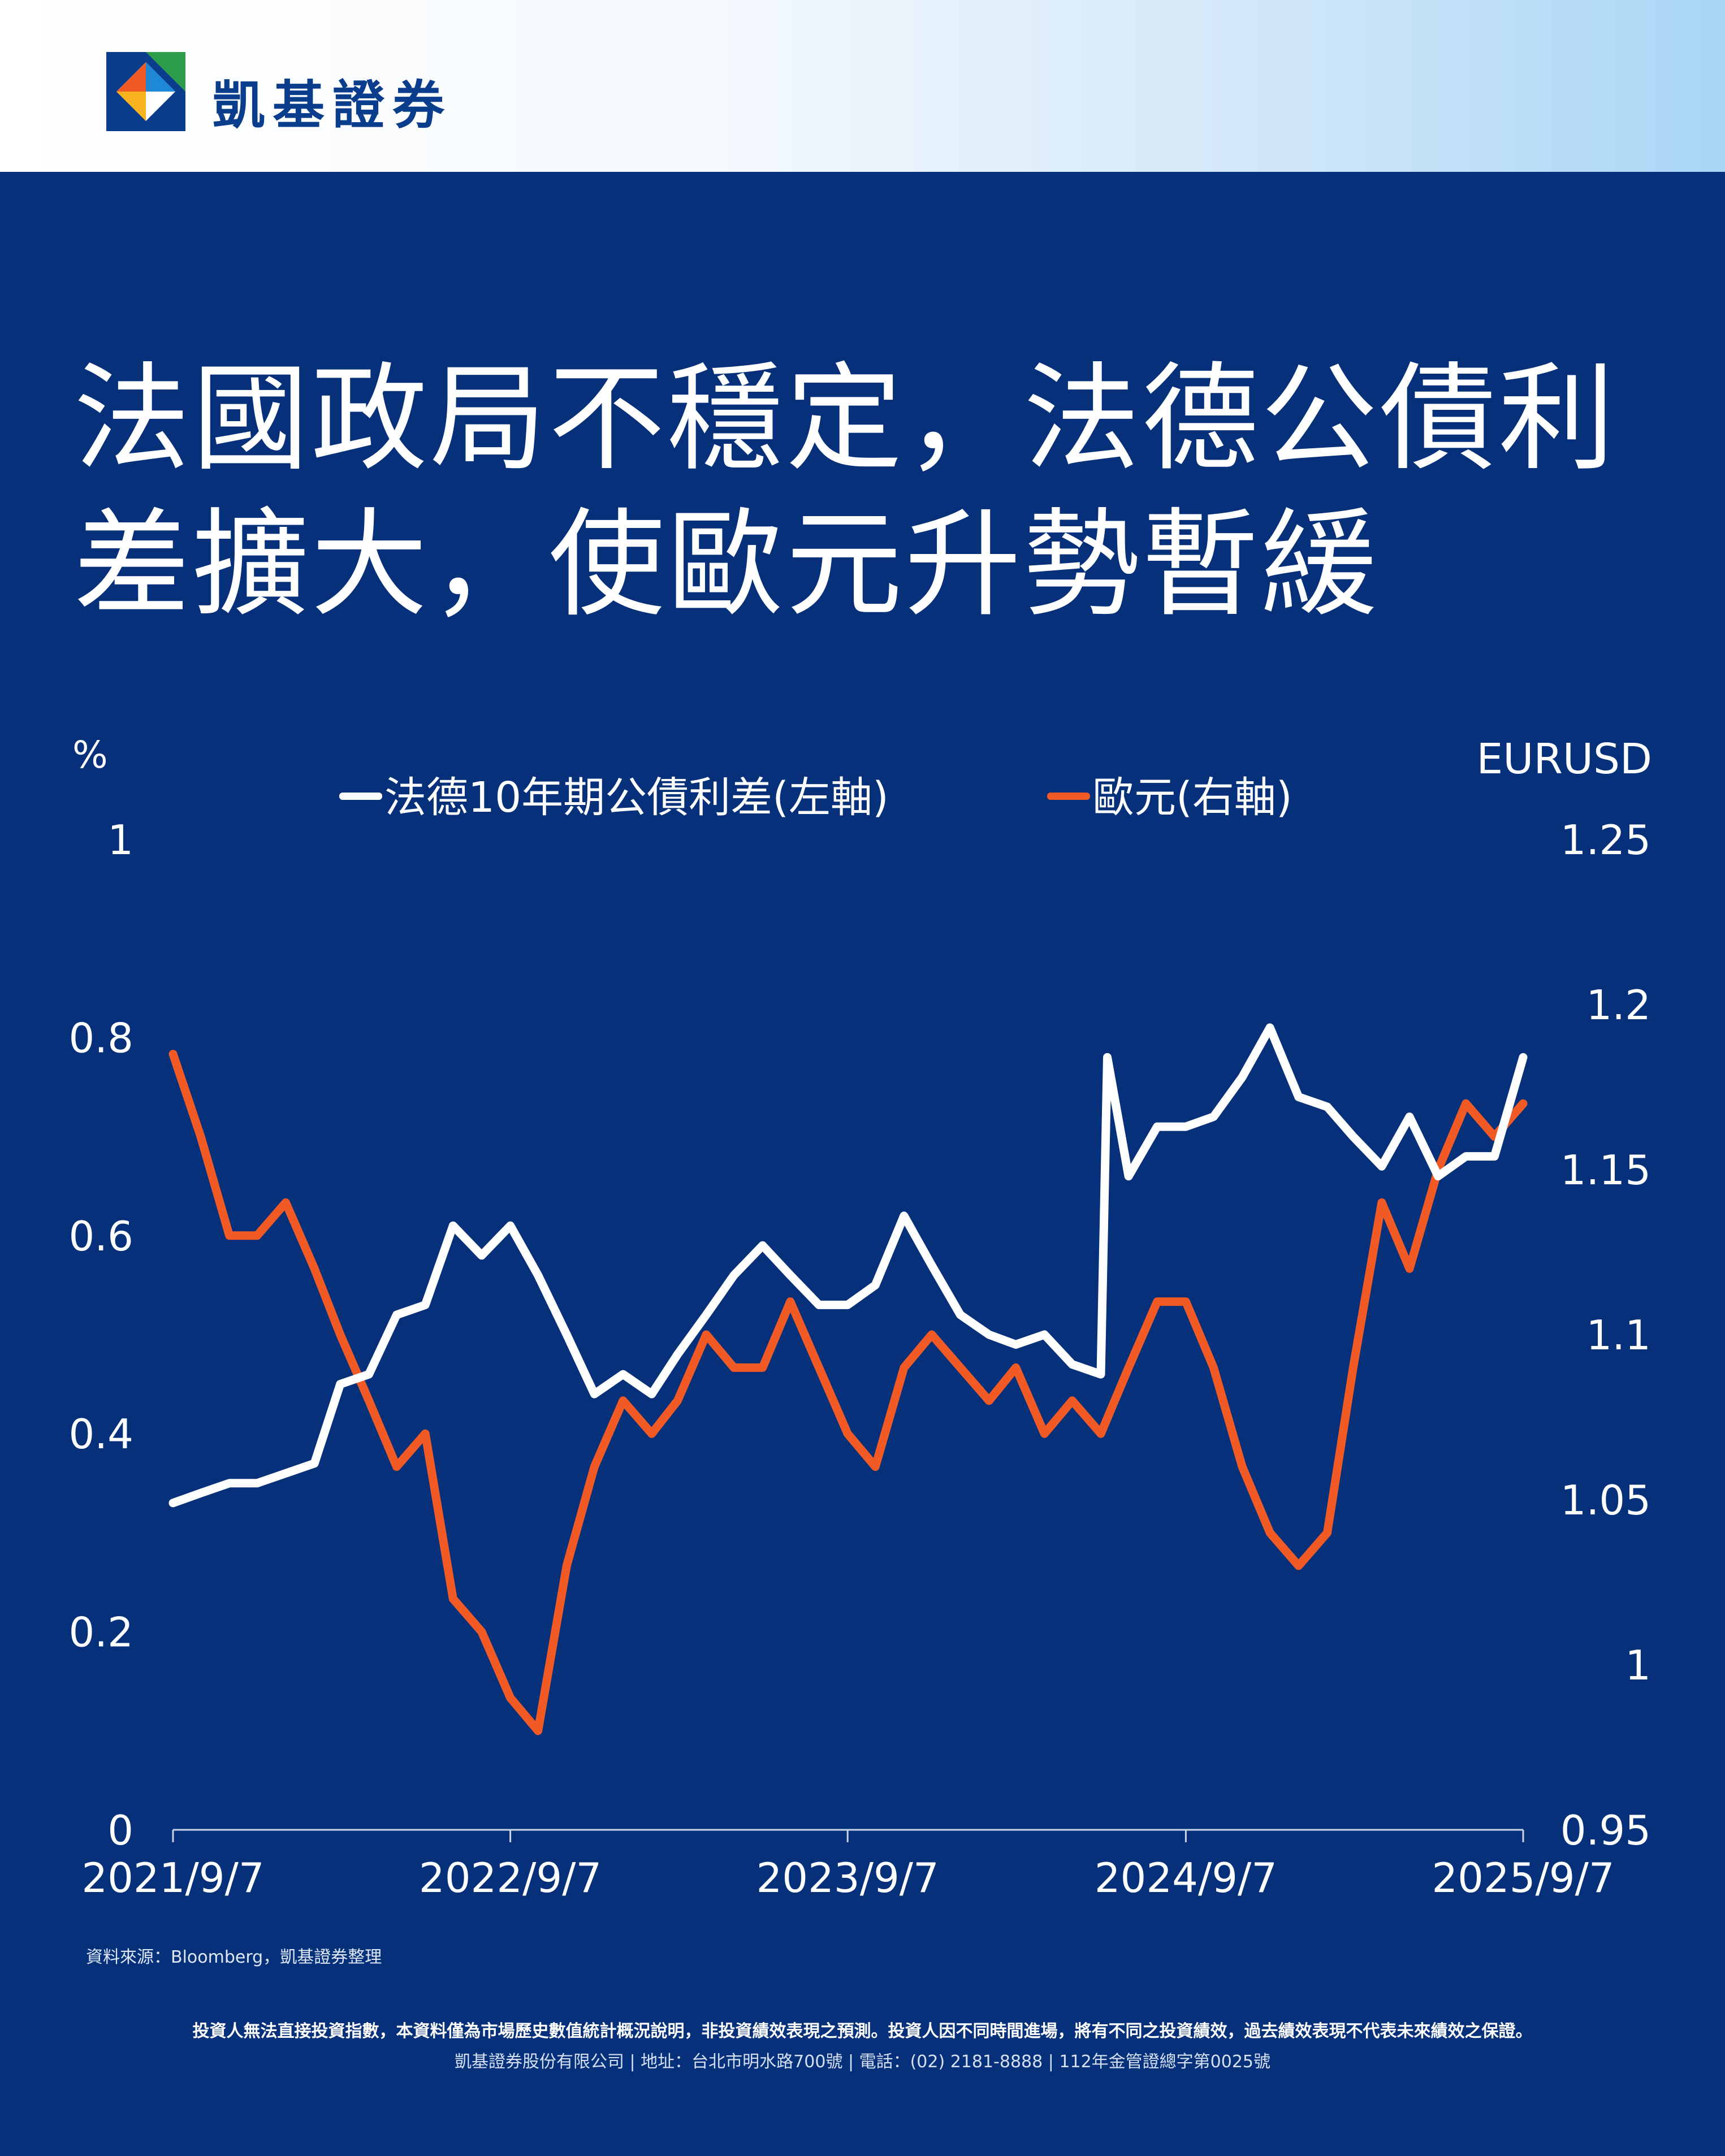 Image resolution: width=1725 pixels, height=2156 pixels. I want to click on x-axis-ticks: 2021/9/7 2022/9/7 2023/9/7 2024/9/7 2025/9/7, so click(848, 1866).